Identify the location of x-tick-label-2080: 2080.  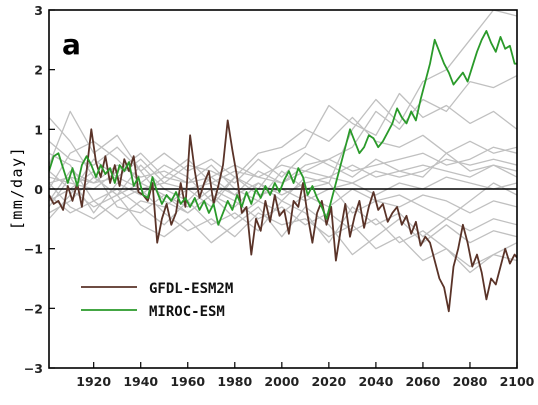
(470, 381).